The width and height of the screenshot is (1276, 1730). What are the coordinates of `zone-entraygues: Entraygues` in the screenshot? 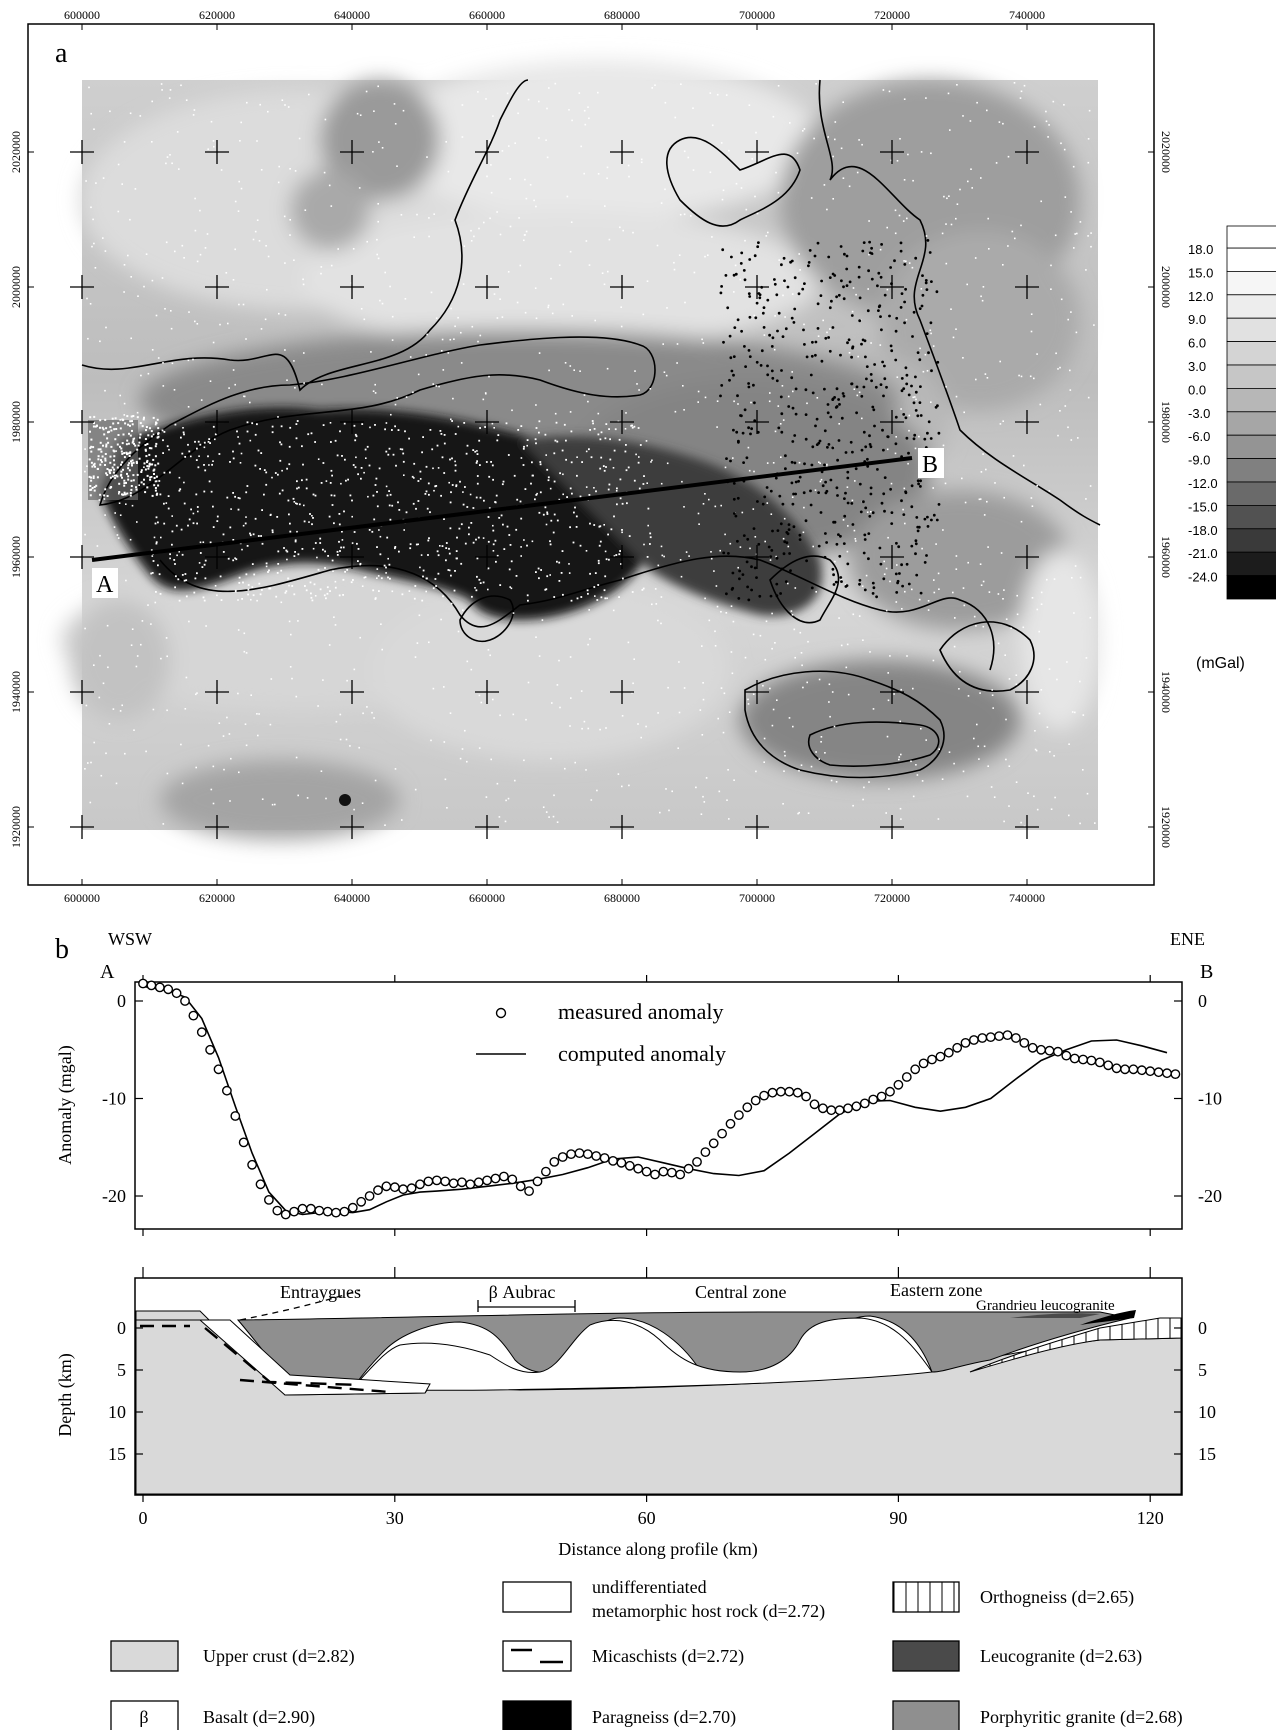 It's located at (320, 1292).